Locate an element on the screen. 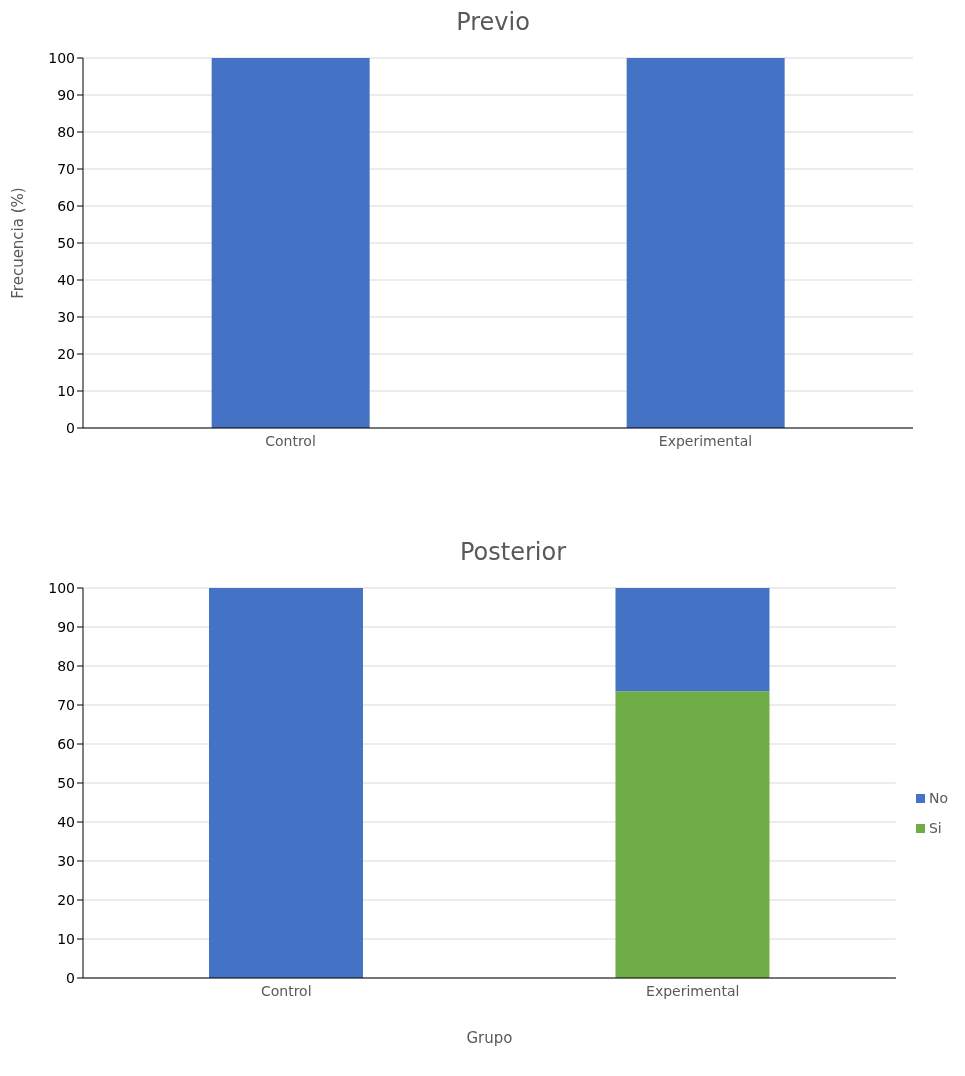 Image resolution: width=965 pixels, height=1076 pixels. chart-title: Posterior is located at coordinates (513, 553).